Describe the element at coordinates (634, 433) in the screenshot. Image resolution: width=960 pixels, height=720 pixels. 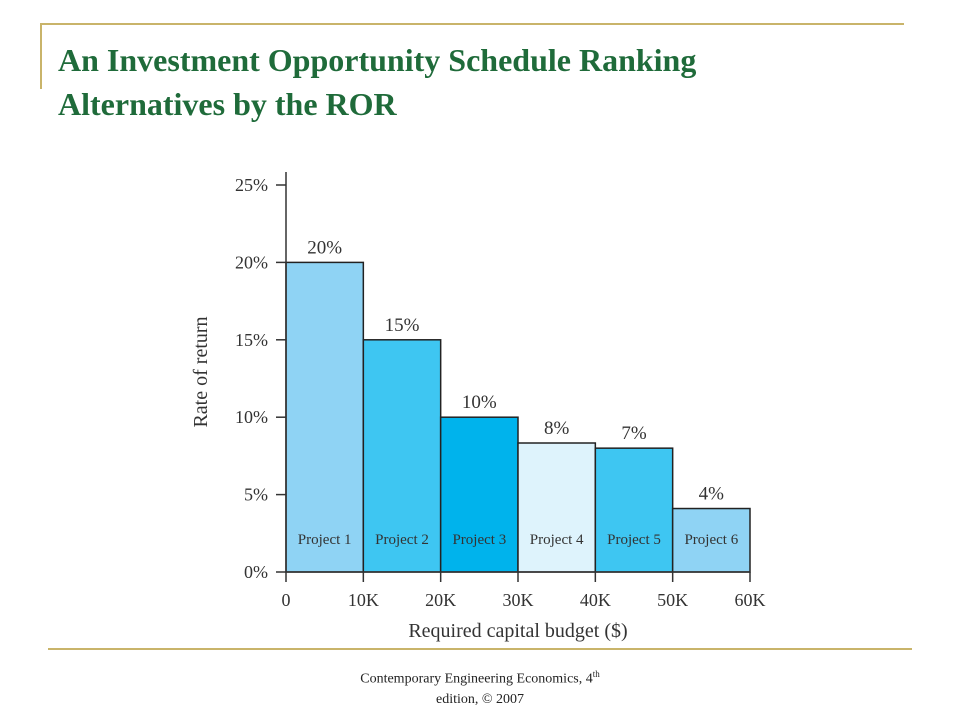
I see `bar-value-label-5: 7%` at that location.